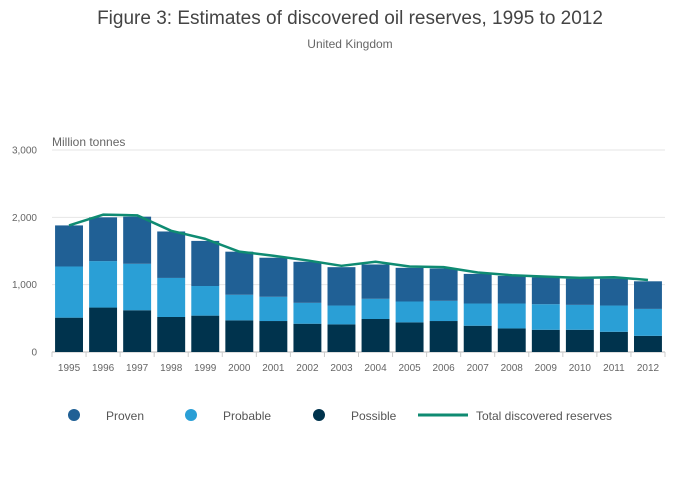  I want to click on bar-probable-2011, so click(613, 318).